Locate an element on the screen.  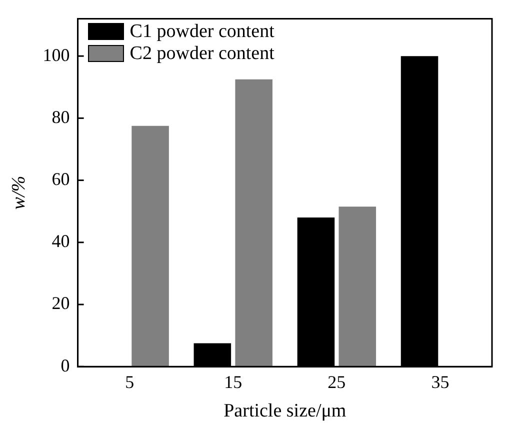
x-axis-title: Particle size/μm is located at coordinates (285, 411).